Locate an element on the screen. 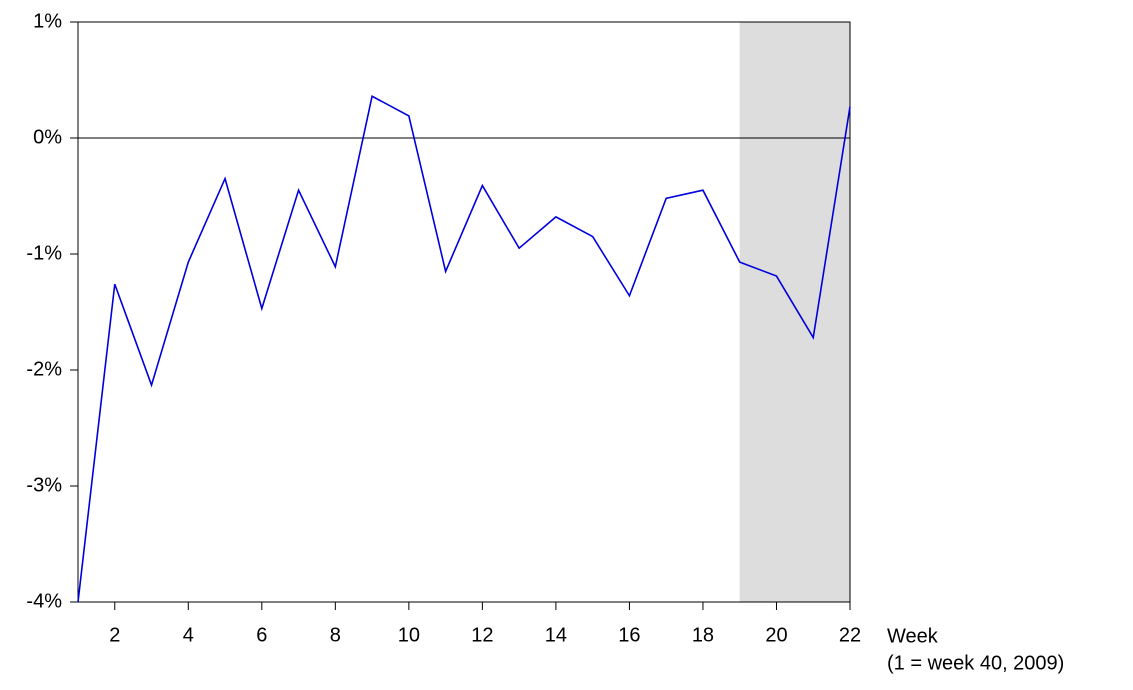 This screenshot has height=690, width=1133. x-tick-label: 4 is located at coordinates (188, 635).